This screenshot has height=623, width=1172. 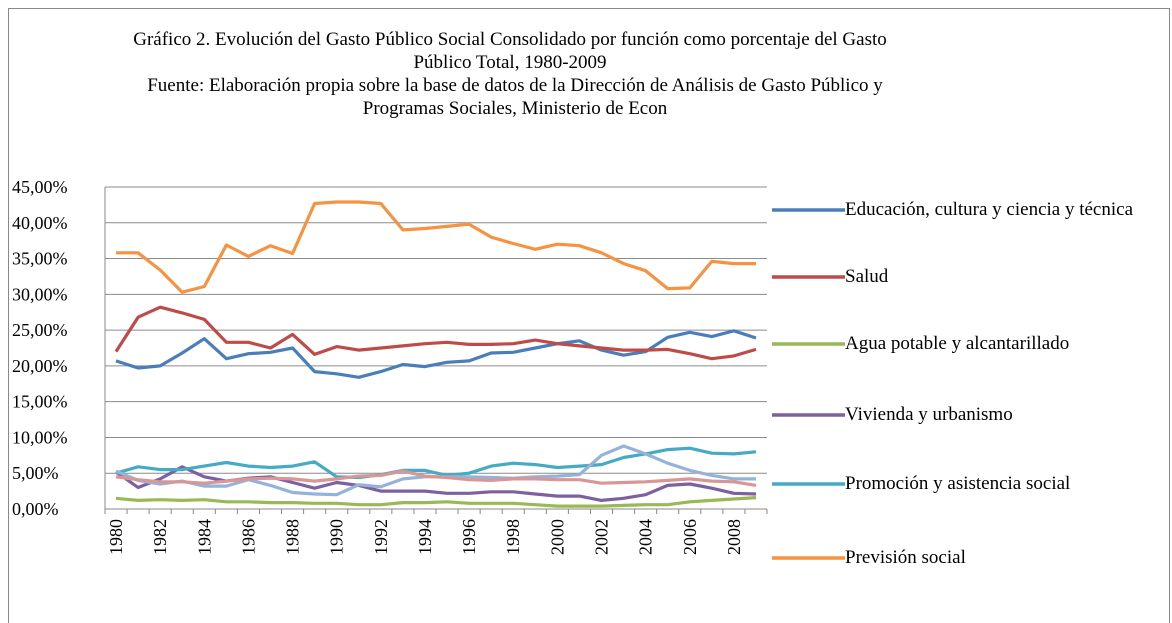 I want to click on x-tick-label: 1990, so click(x=337, y=537).